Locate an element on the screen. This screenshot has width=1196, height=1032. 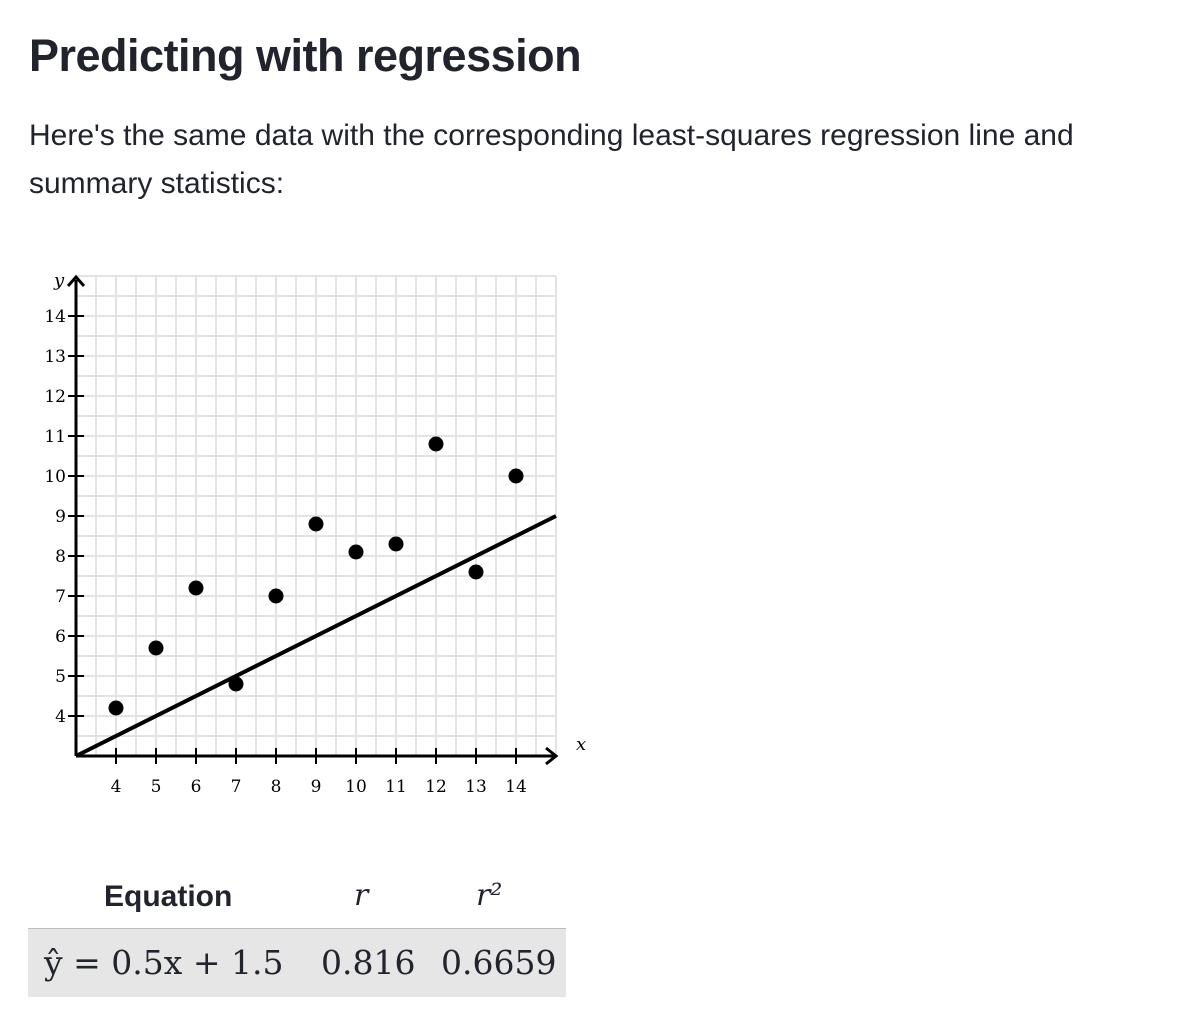
y-tick-label: 5 is located at coordinates (60, 677).